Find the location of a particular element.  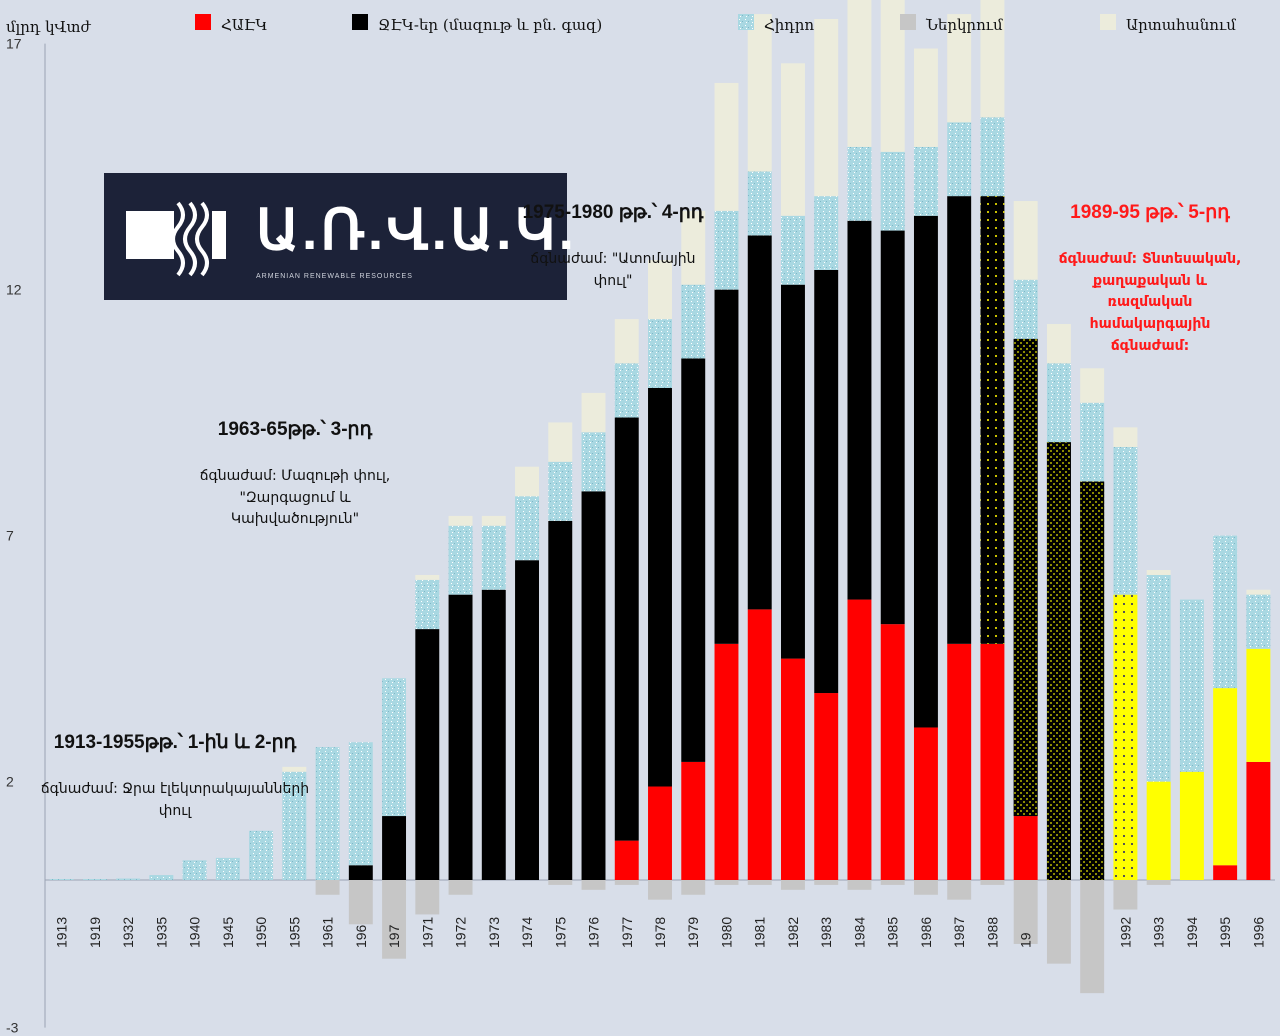

y-tick-label: -3 is located at coordinates (12, 1028).